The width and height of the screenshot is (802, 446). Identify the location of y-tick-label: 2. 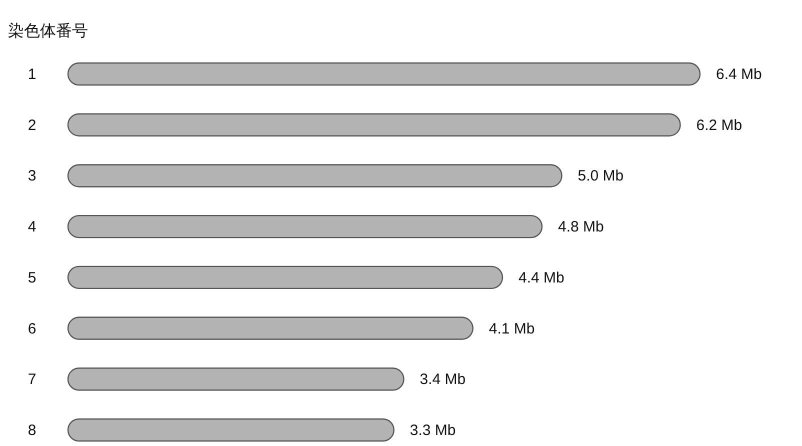
(32, 125).